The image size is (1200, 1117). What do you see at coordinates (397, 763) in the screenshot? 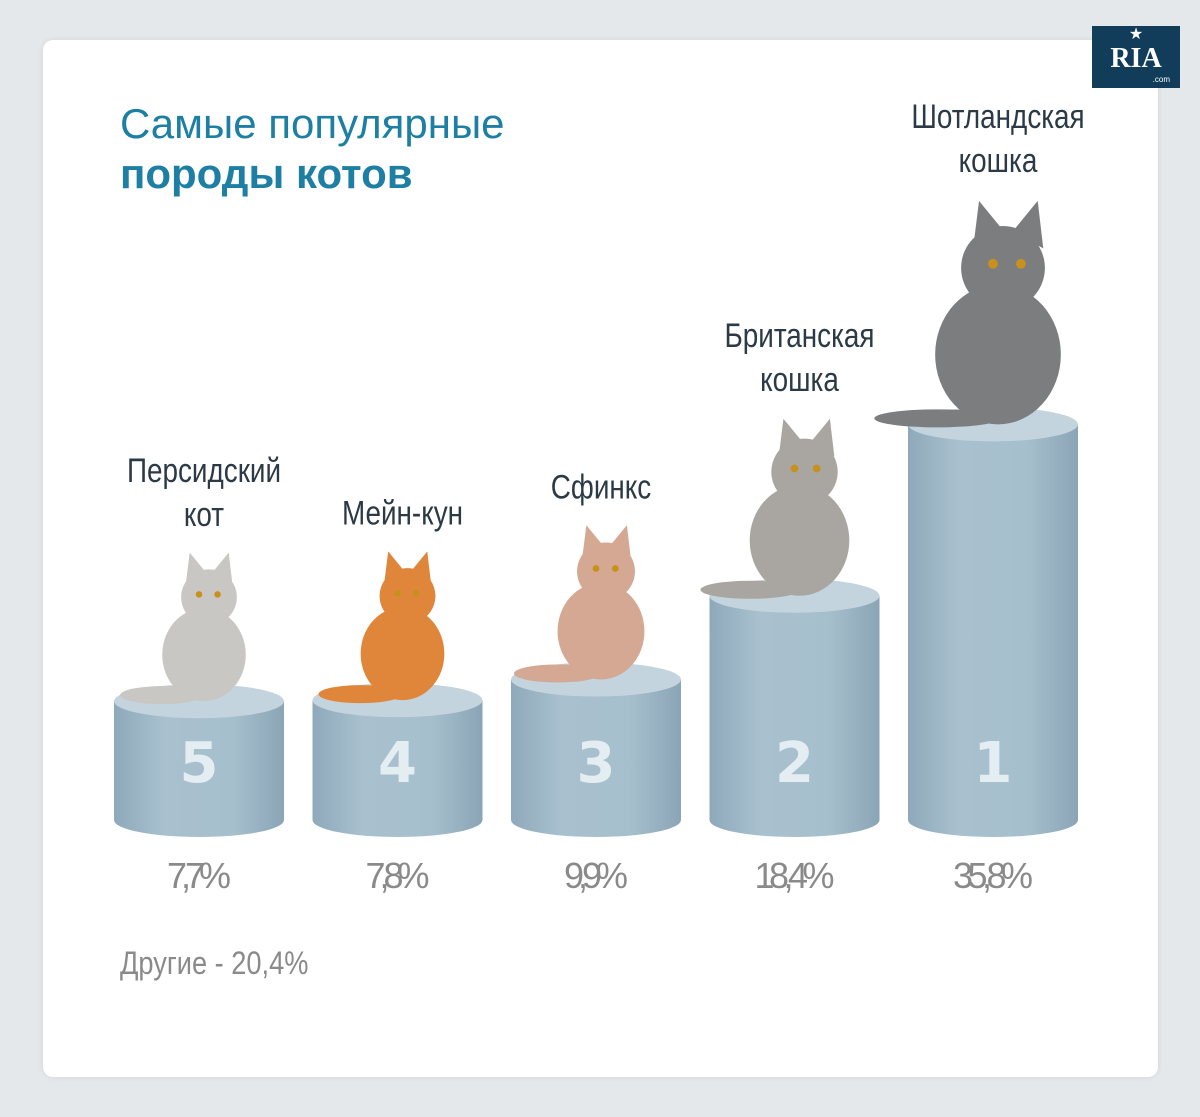
I see `rank-number: 4` at bounding box center [397, 763].